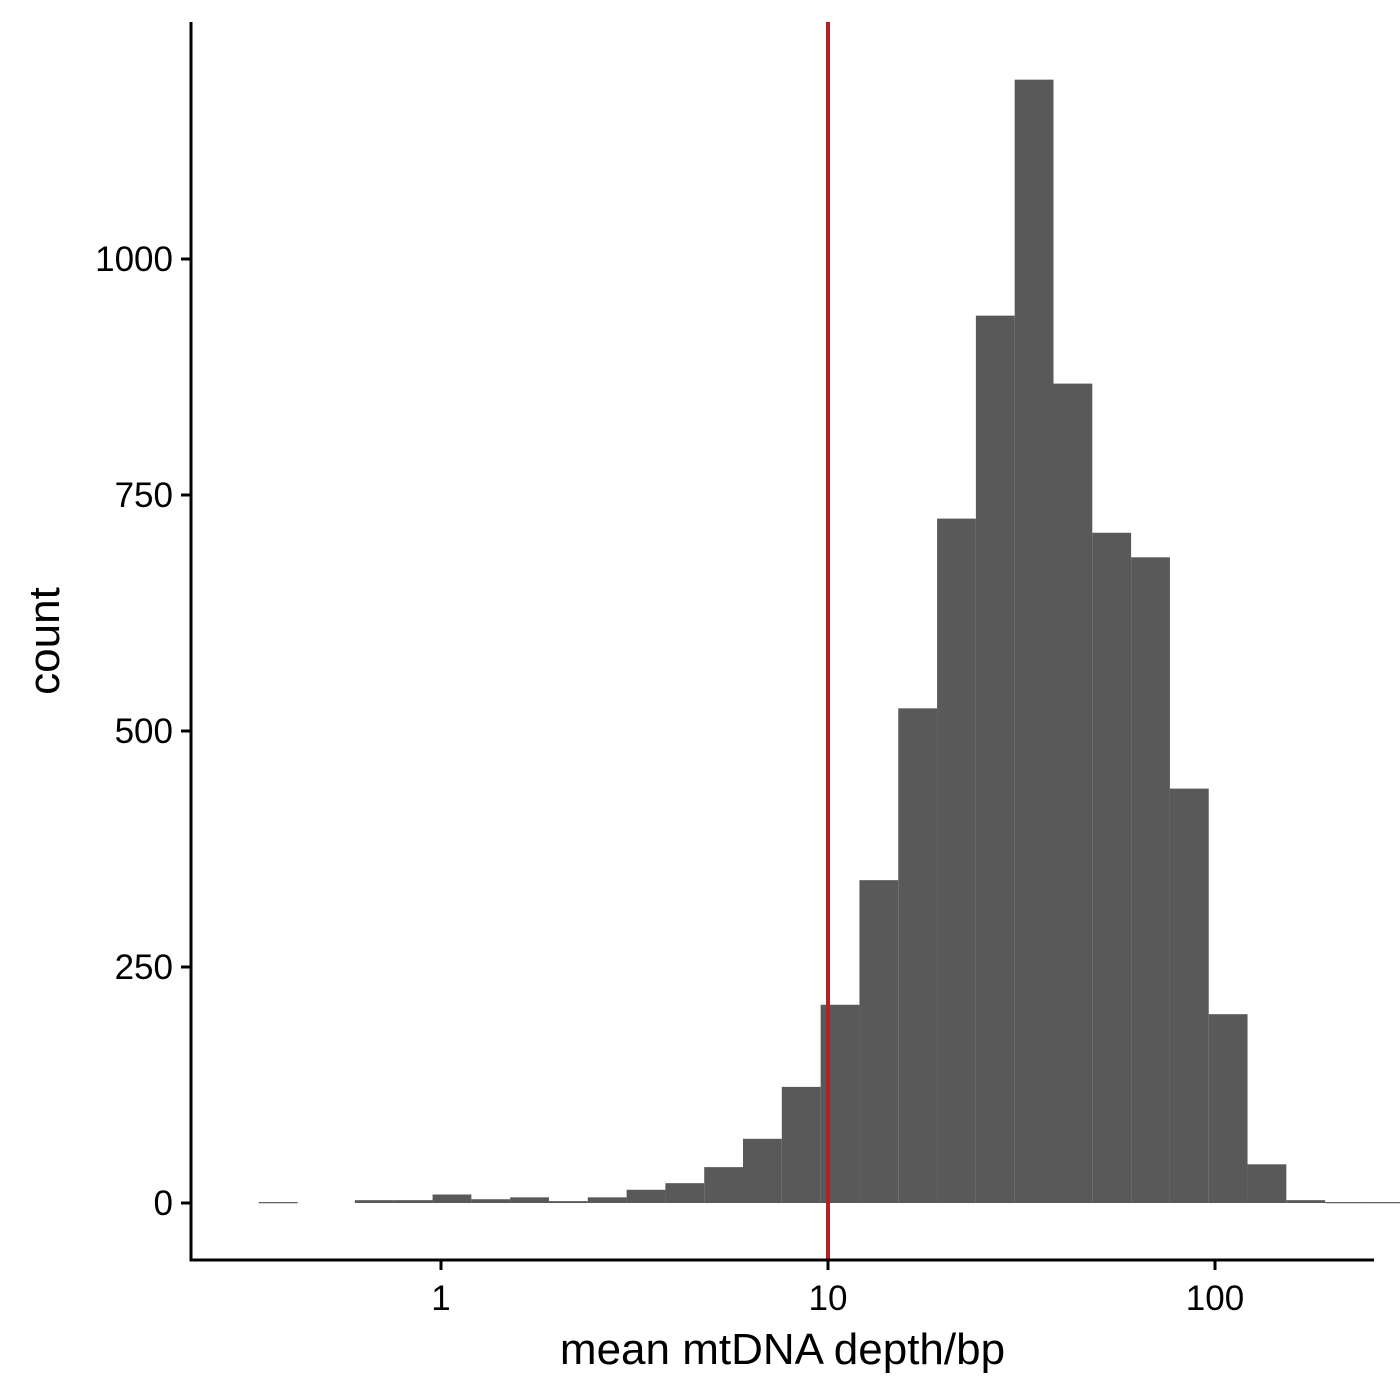  What do you see at coordinates (144, 495) in the screenshot?
I see `y-tick-label-750: 750` at bounding box center [144, 495].